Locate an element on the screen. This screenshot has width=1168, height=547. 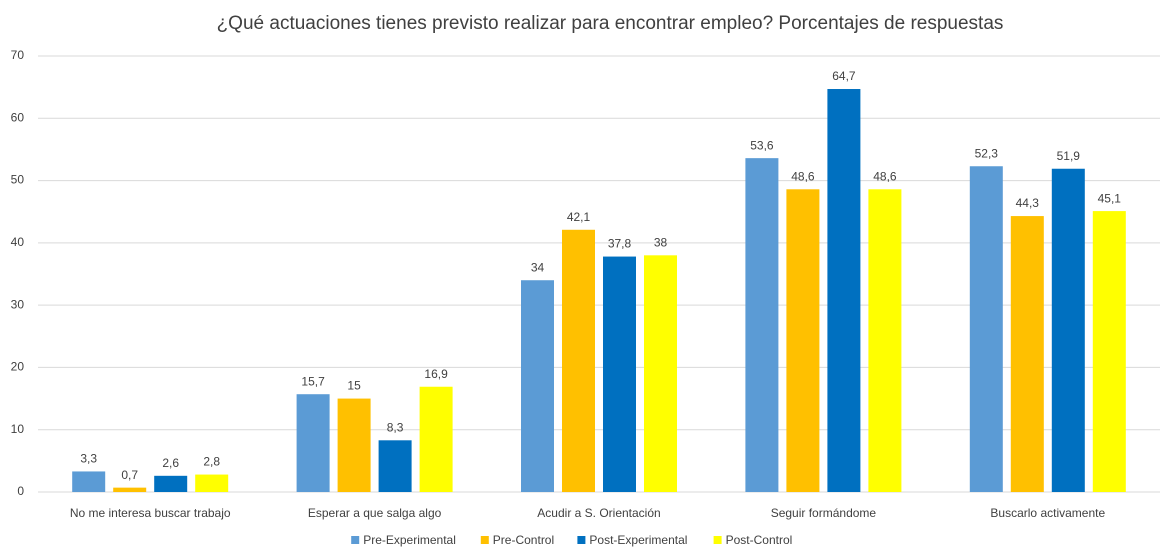
data-label: 52,3 is located at coordinates (987, 153).